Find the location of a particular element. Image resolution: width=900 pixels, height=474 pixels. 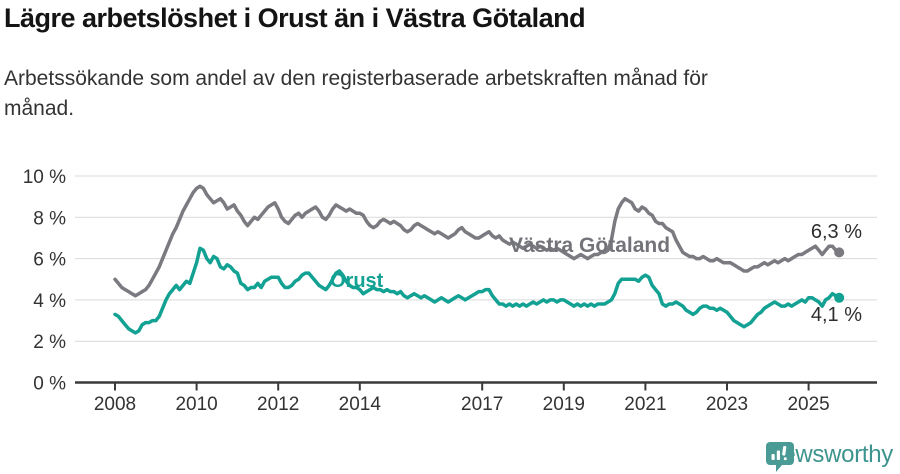

series-label-vastra-gotaland: Västra Götaland is located at coordinates (589, 245).